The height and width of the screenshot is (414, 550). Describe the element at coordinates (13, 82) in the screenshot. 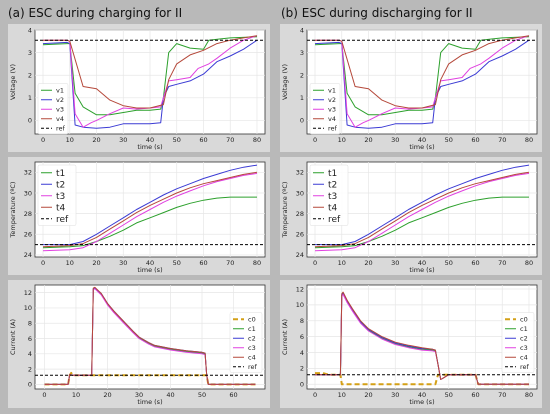

I see `y-axis-label: Voltage (V)` at that location.